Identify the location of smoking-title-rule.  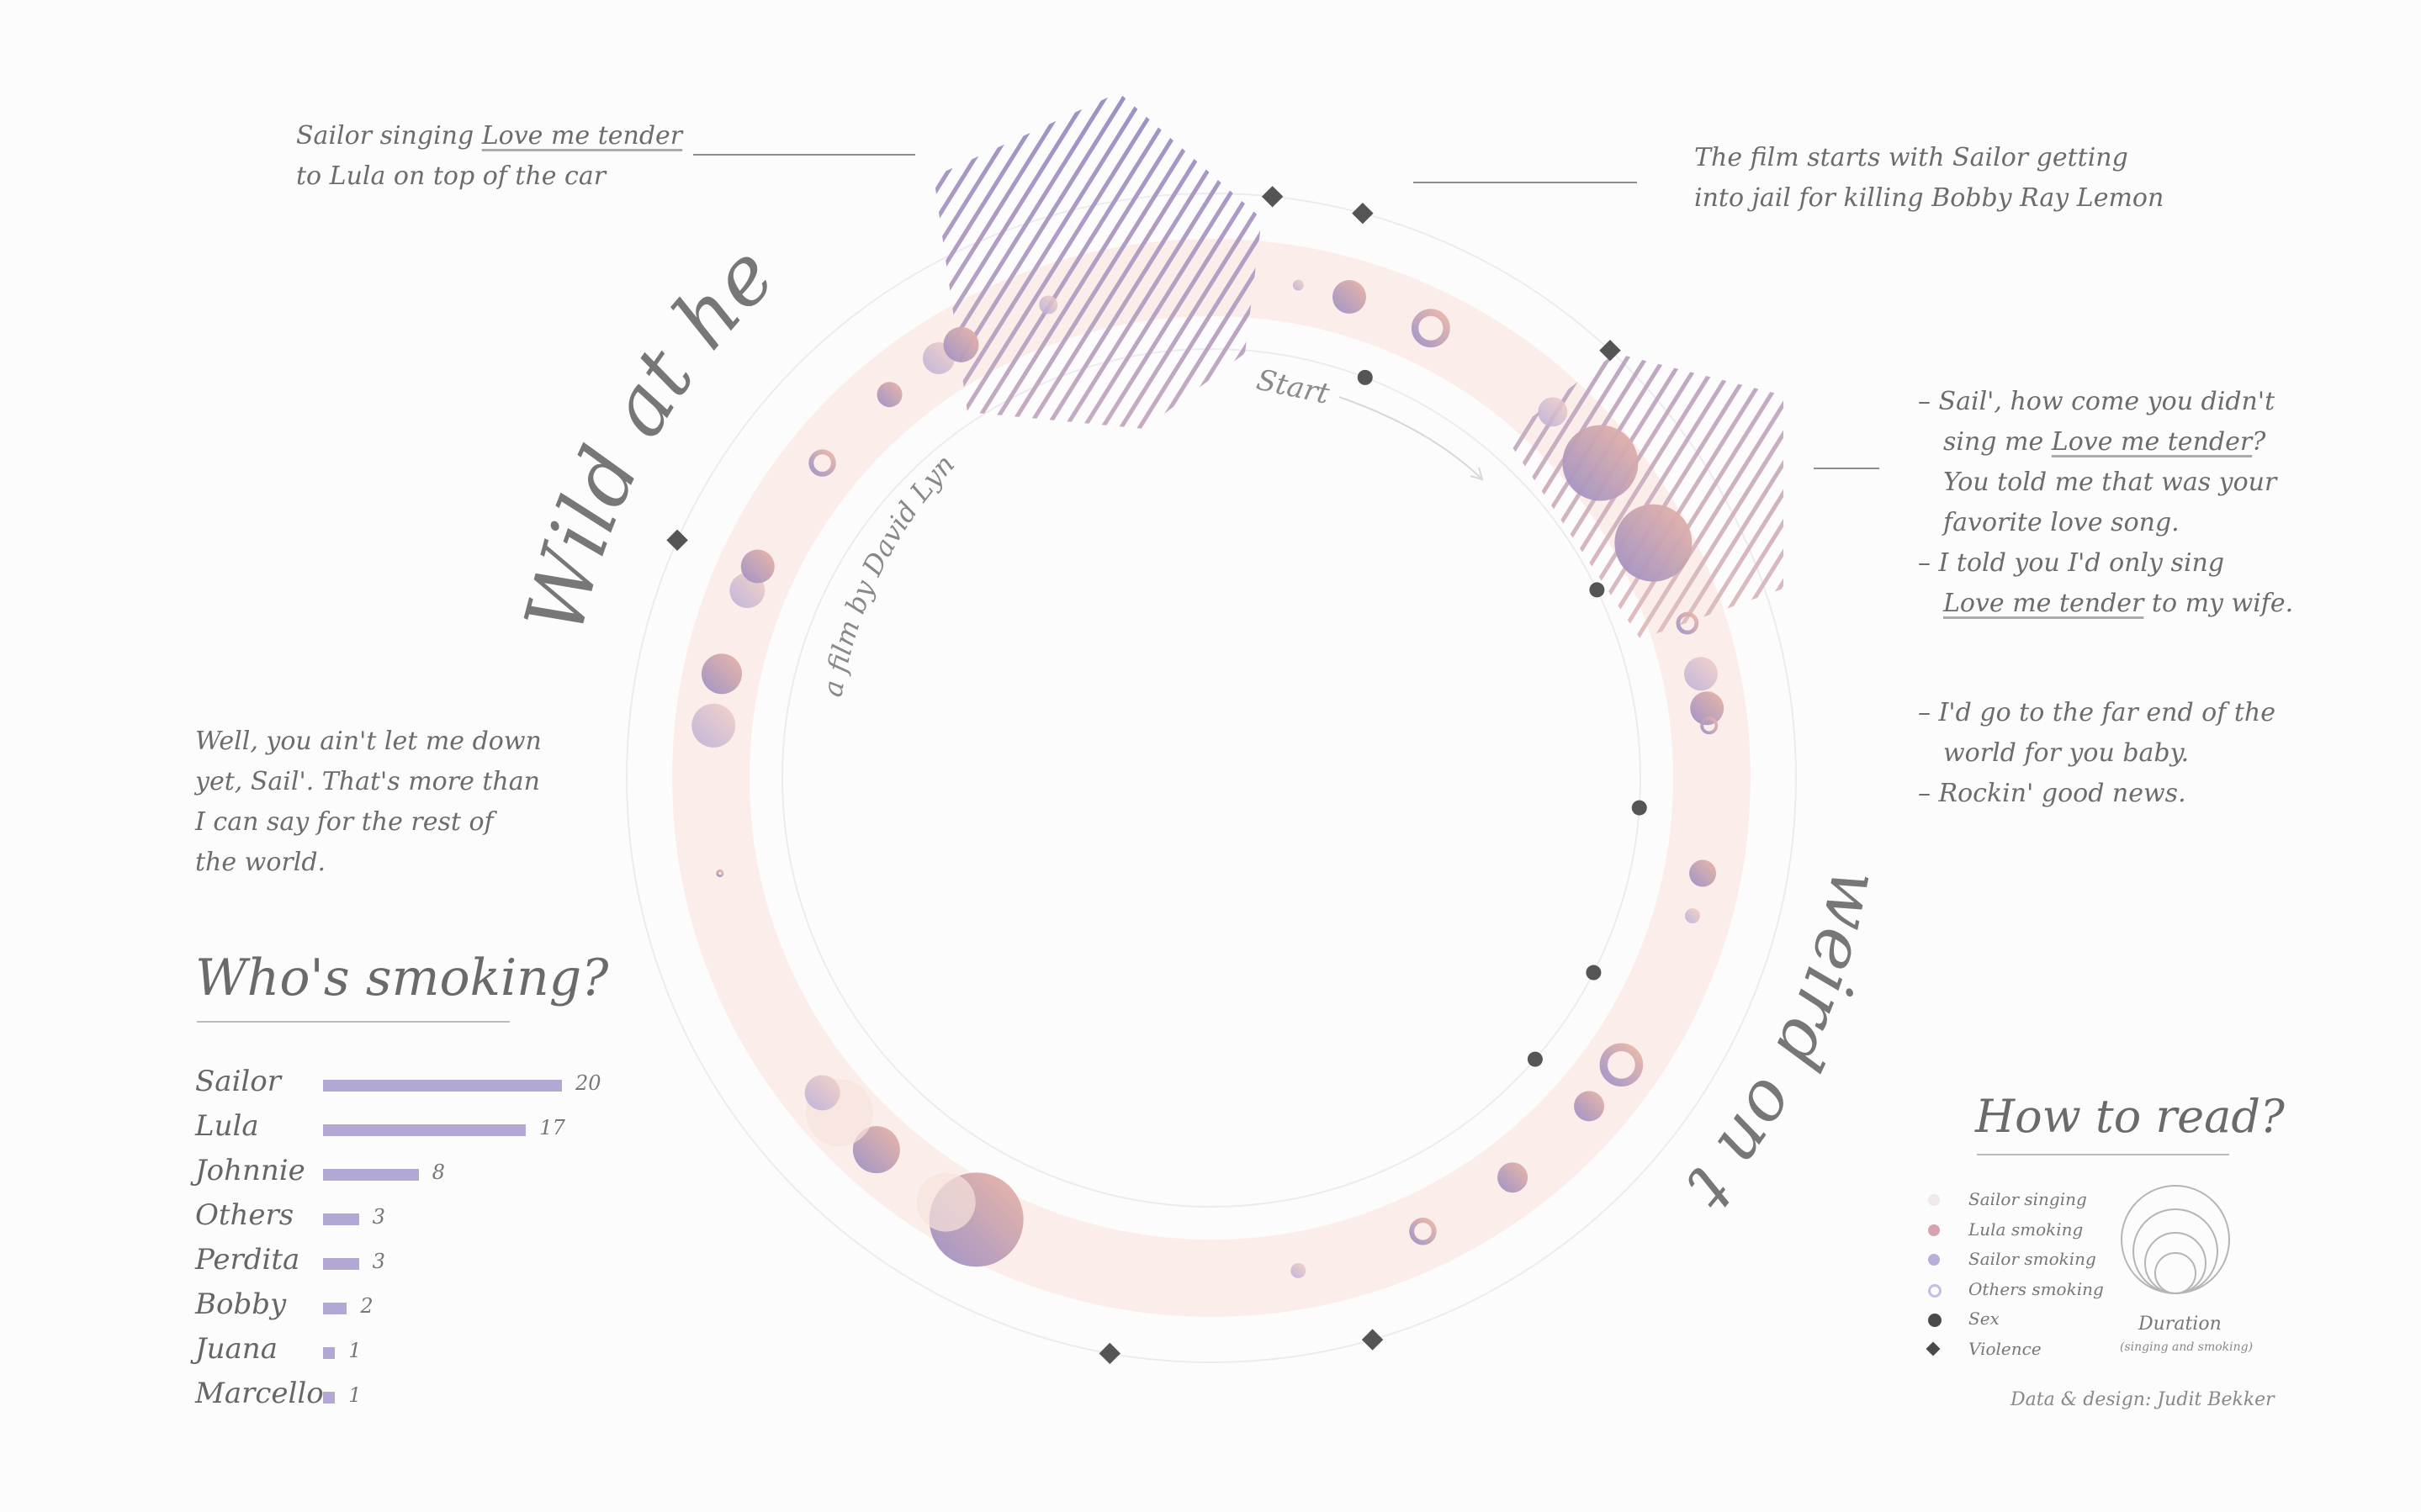
(354, 1022).